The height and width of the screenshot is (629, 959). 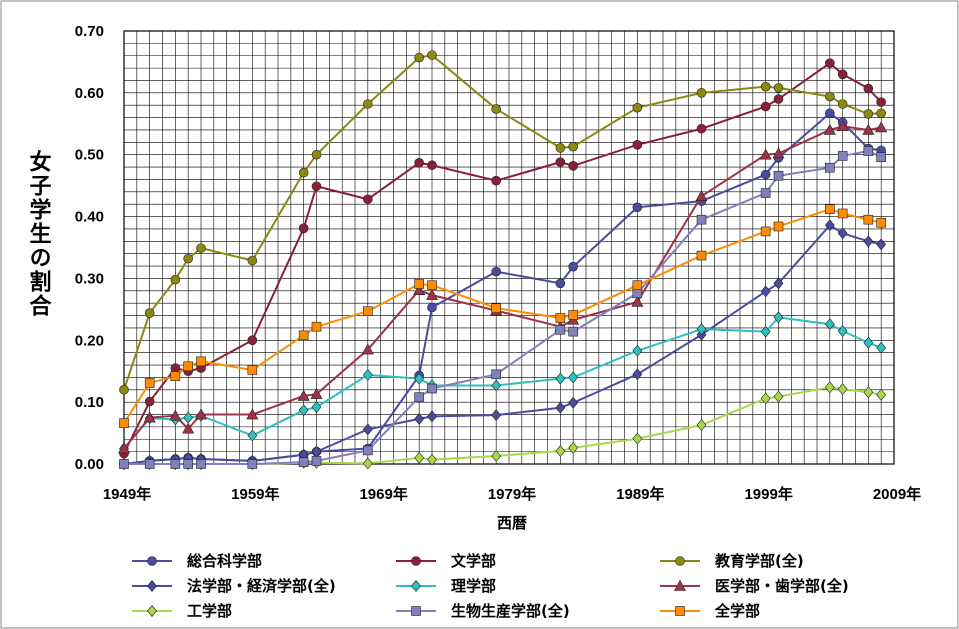 I want to click on y-tick-label: 0.70, so click(x=89, y=31).